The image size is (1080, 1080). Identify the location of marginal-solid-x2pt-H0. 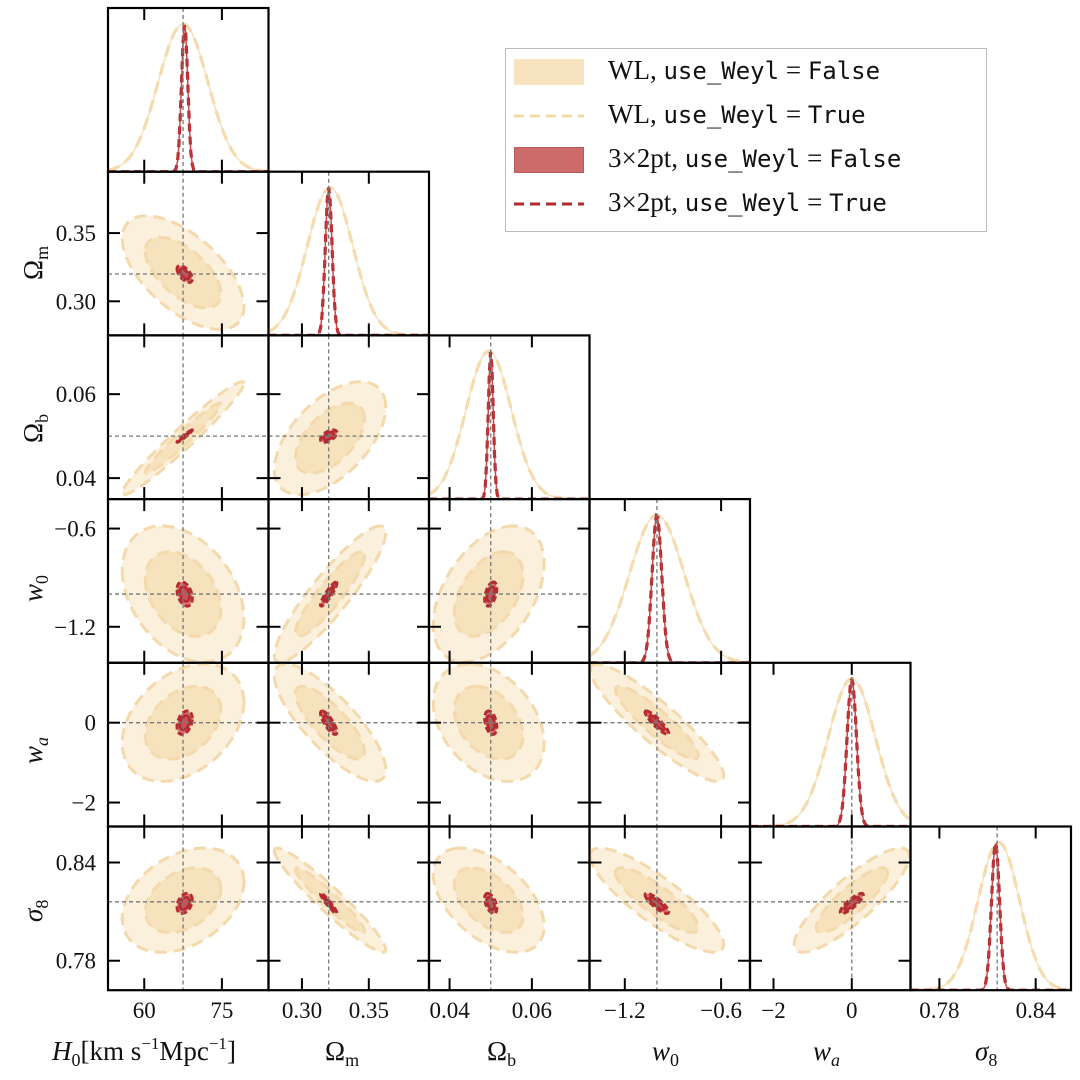
(188, 98).